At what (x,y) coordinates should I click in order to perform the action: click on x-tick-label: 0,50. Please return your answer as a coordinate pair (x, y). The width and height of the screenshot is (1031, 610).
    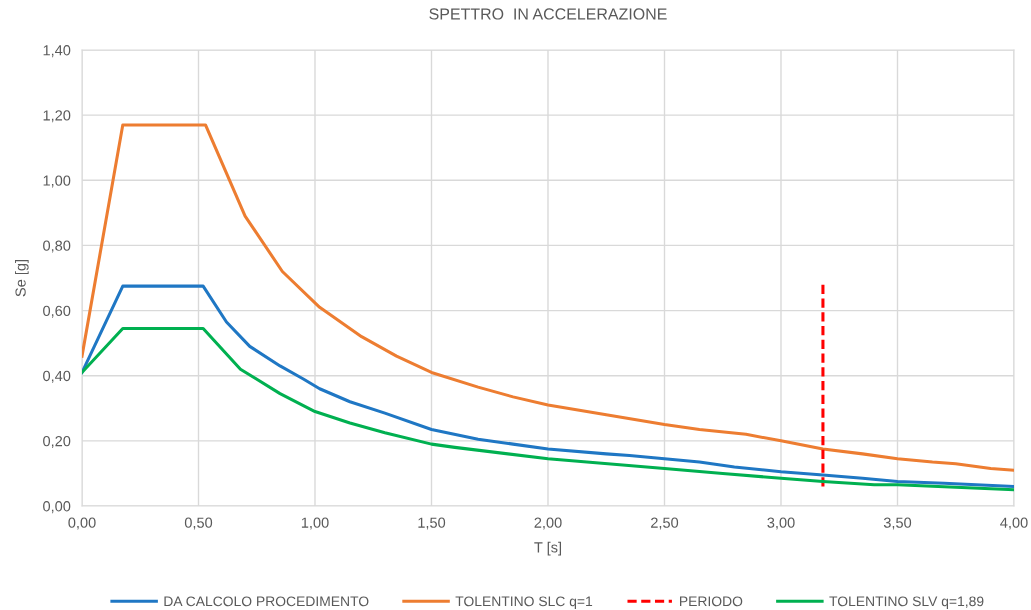
    Looking at the image, I should click on (198, 523).